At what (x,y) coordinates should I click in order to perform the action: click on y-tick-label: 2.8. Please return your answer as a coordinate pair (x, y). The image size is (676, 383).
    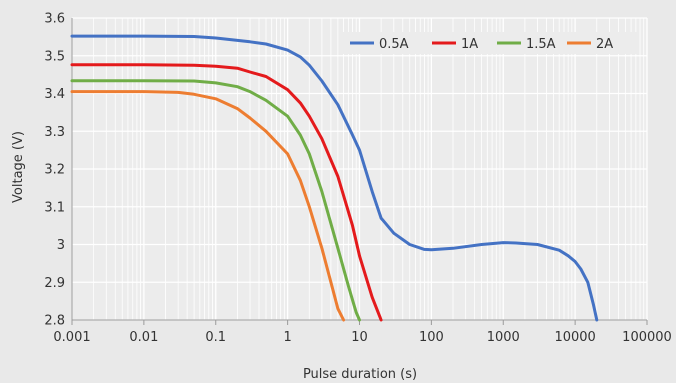
    Looking at the image, I should click on (54, 321).